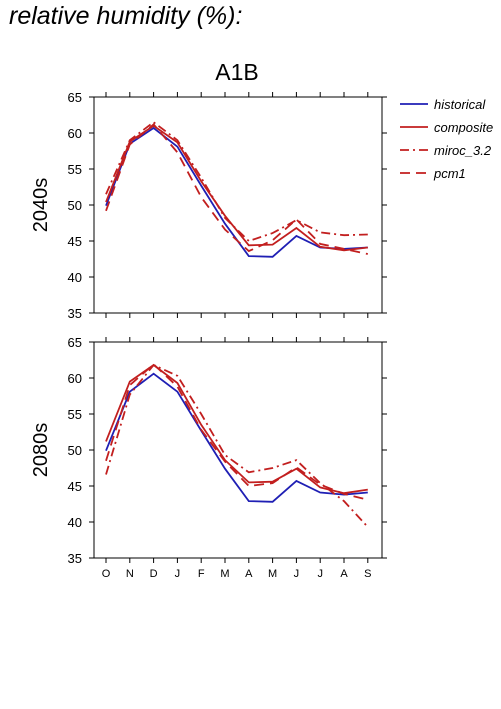 This screenshot has width=501, height=709. Describe the element at coordinates (201, 574) in the screenshot. I see `x-tick-label: F` at that location.